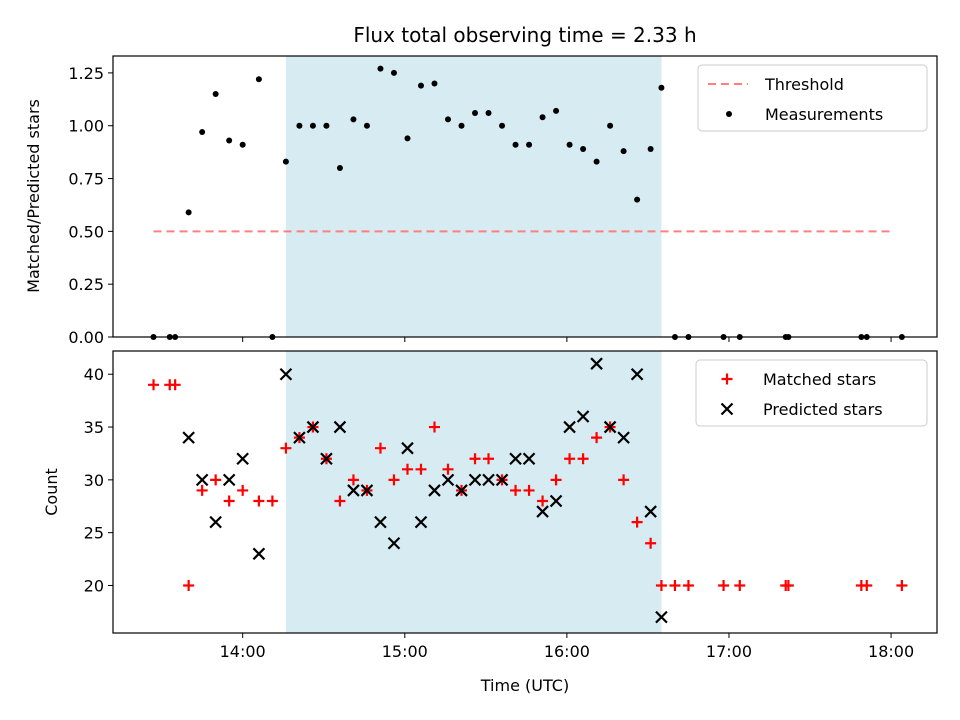 The image size is (960, 720). What do you see at coordinates (727, 379) in the screenshot?
I see `legend-matched-swatch` at bounding box center [727, 379].